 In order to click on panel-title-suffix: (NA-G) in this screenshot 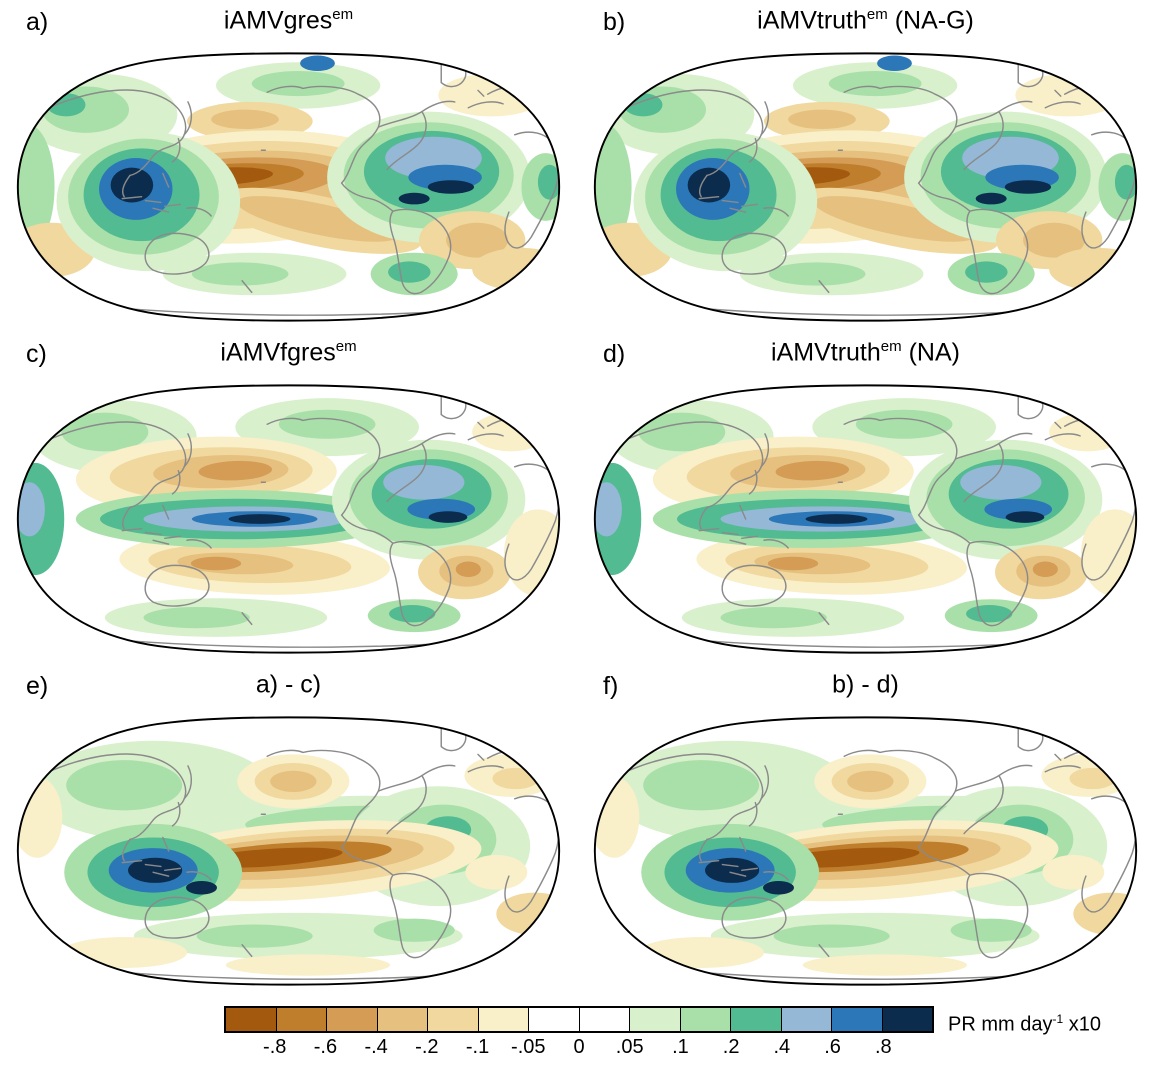, I will do `click(930, 20)`.